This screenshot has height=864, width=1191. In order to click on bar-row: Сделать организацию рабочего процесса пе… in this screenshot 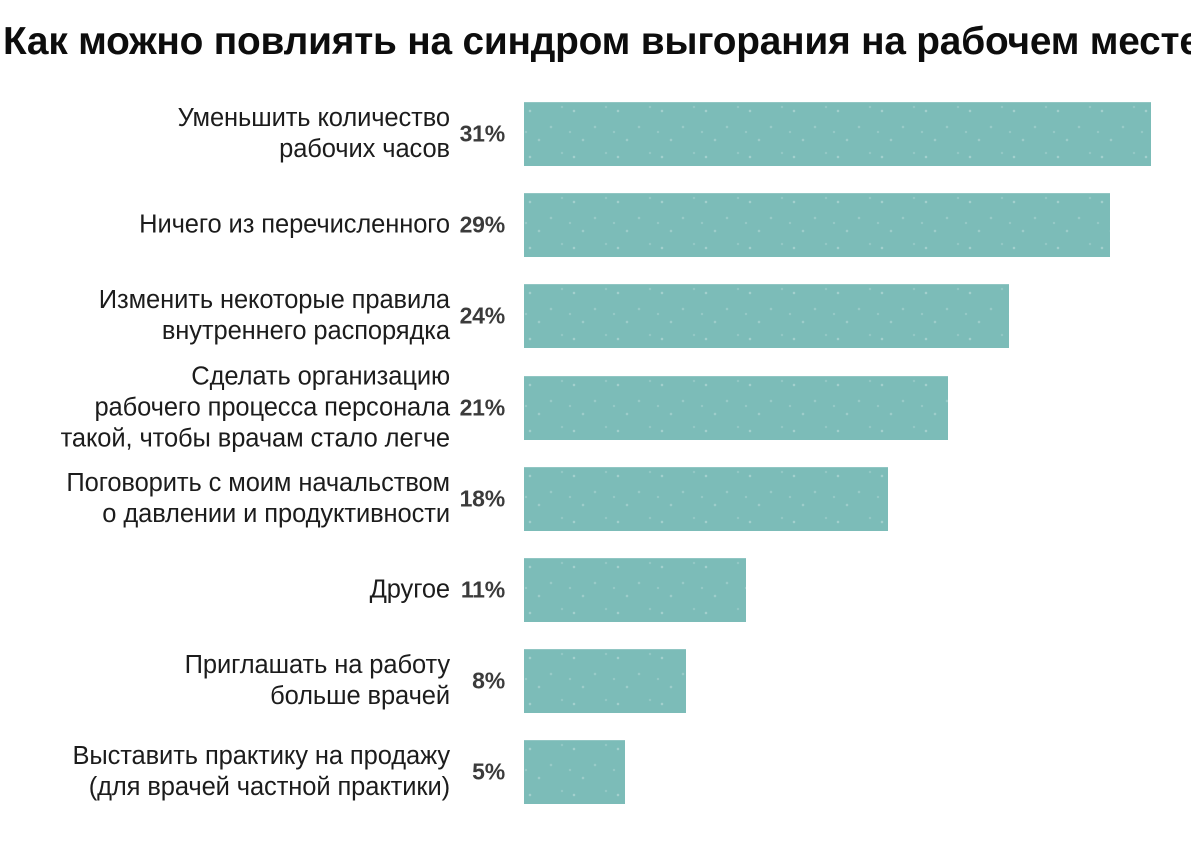, I will do `click(595, 407)`.